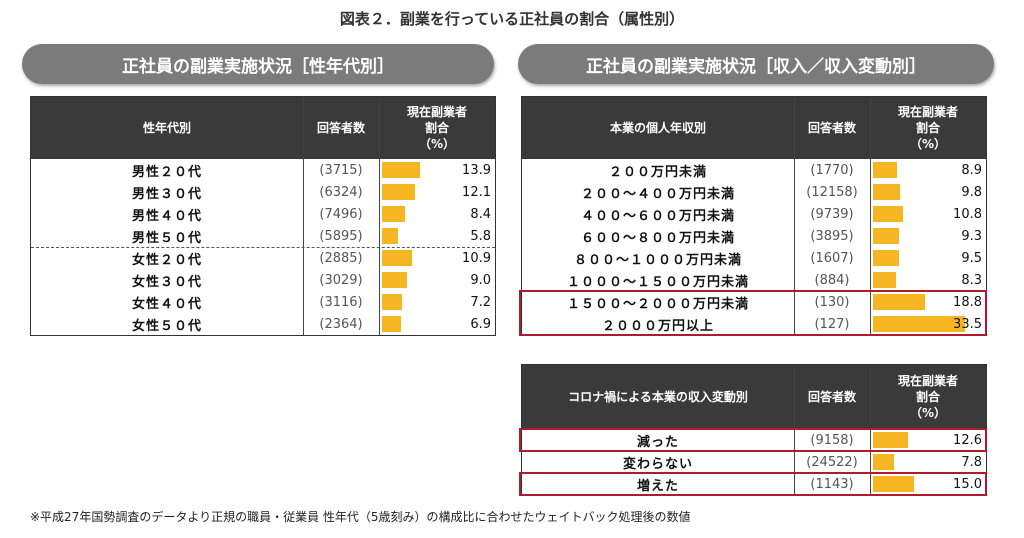  Describe the element at coordinates (263, 302) in the screenshot. I see `table-row: 女性４０代 (3116) 7.2` at that location.